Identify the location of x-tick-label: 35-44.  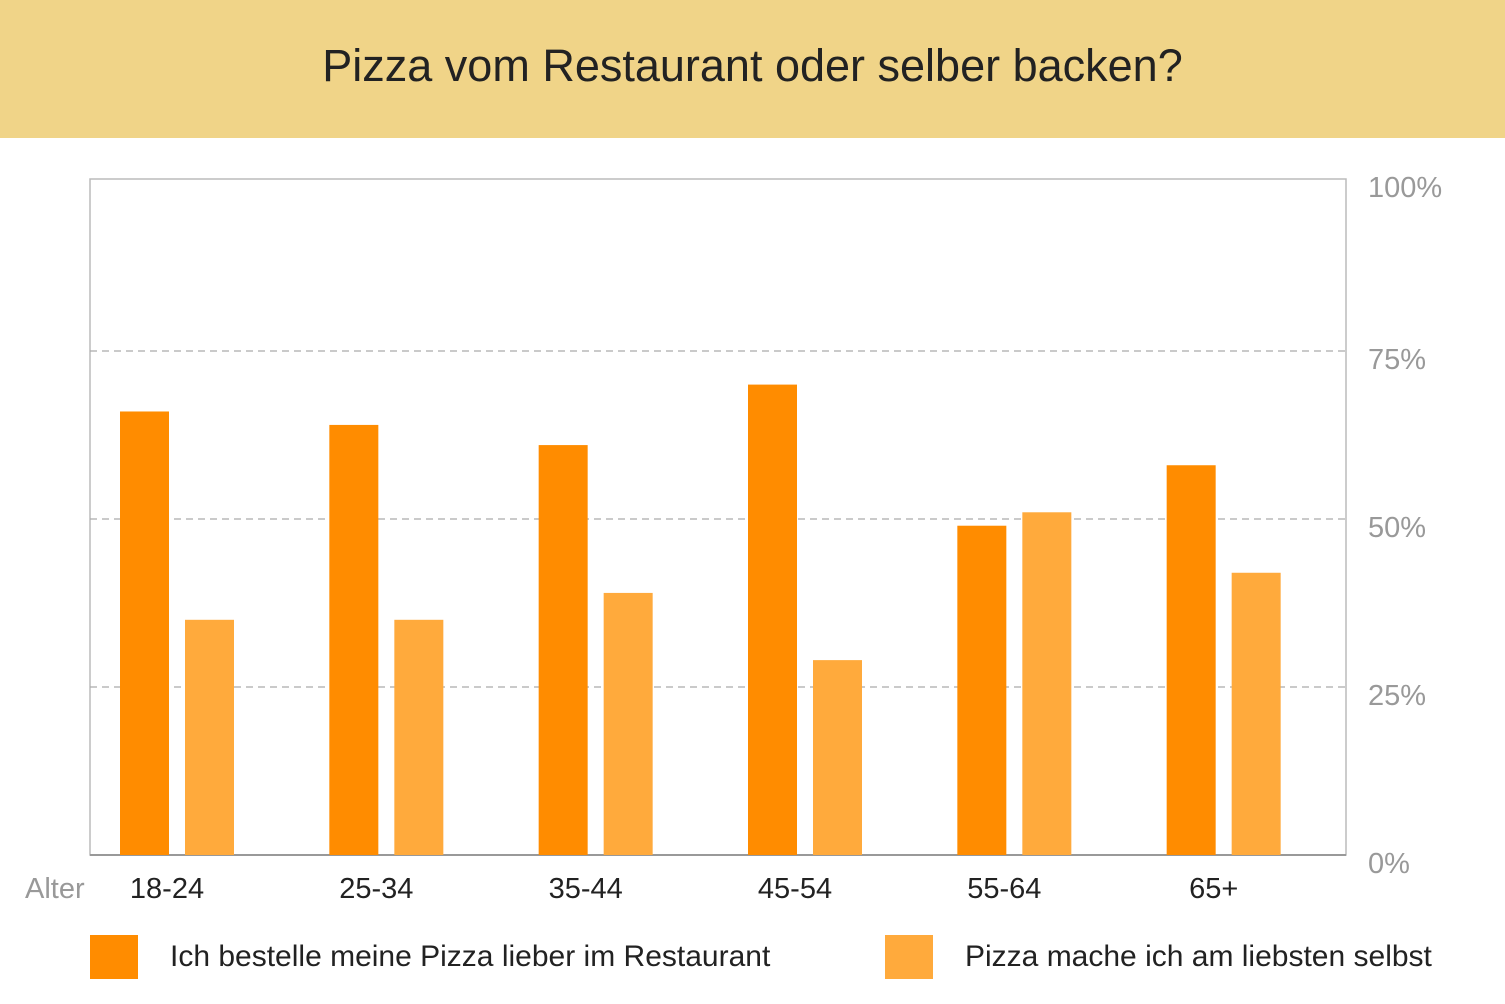
(586, 889).